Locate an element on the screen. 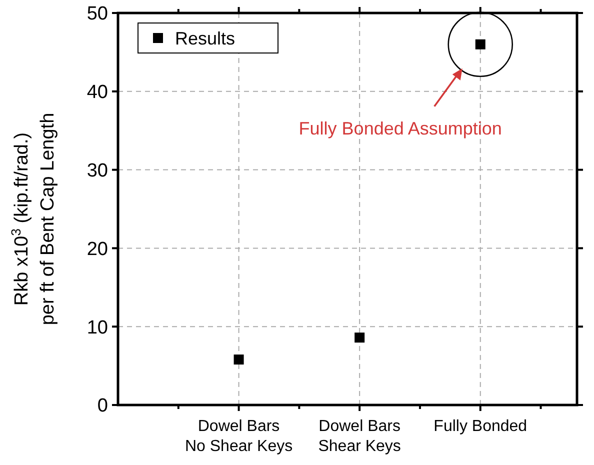  y-tick-label: 0 is located at coordinates (102, 406).